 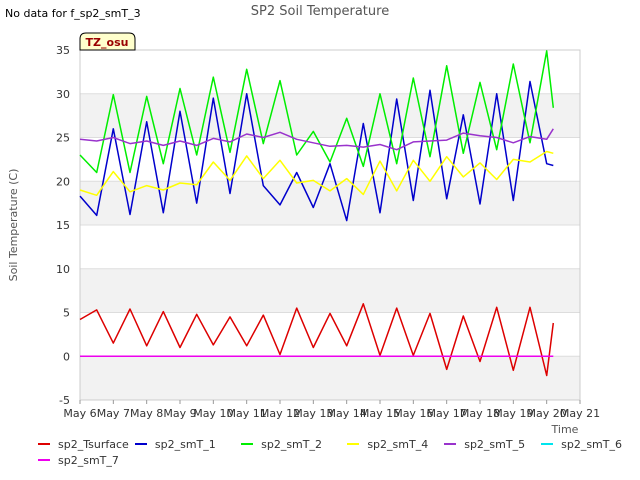 I want to click on x-tick-label: May 16, so click(x=413, y=413).